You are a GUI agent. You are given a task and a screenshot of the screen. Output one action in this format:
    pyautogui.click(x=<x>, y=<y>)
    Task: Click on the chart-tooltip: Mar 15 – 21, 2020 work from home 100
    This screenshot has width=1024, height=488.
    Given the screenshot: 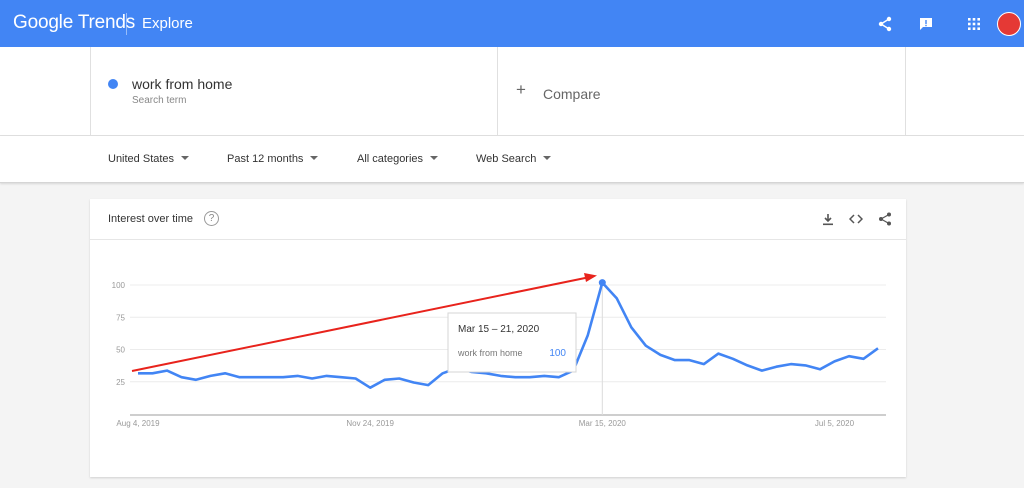 What is the action you would take?
    pyautogui.click(x=512, y=342)
    